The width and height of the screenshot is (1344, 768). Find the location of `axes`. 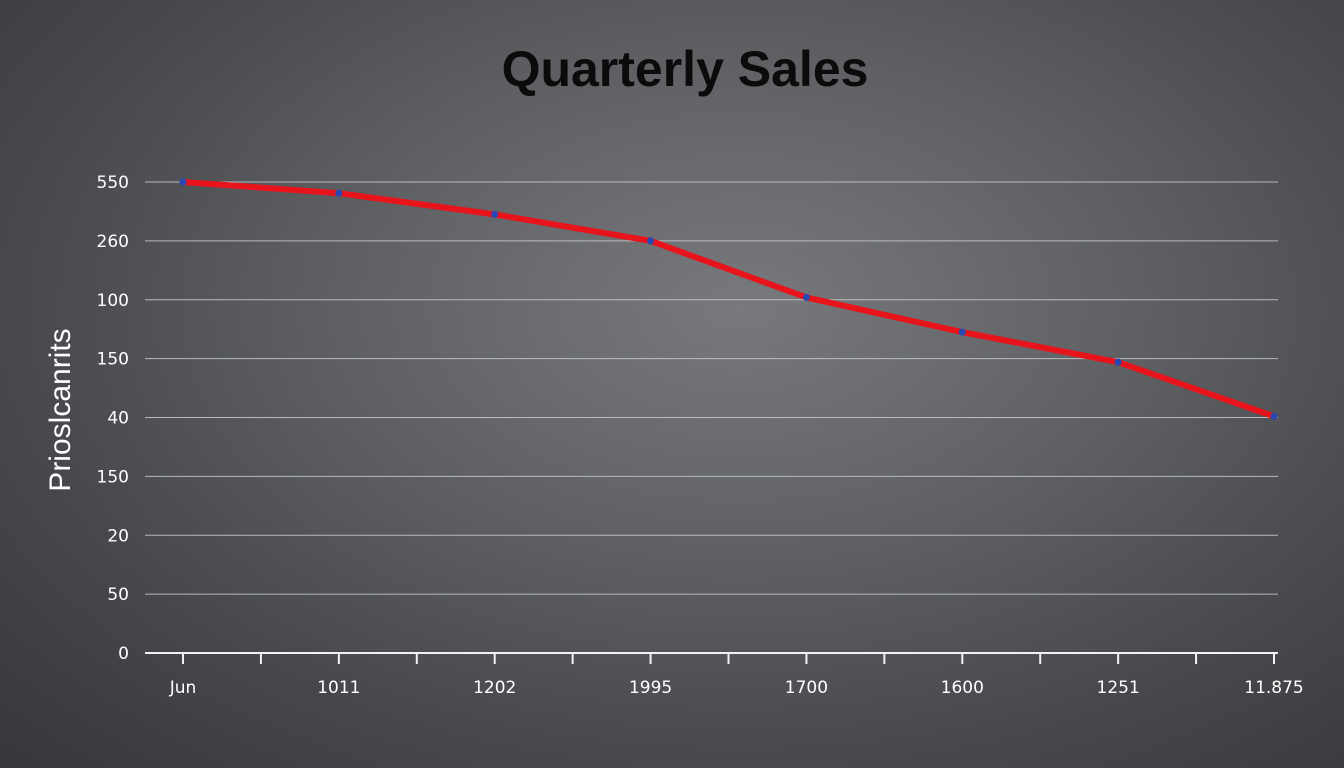

axes is located at coordinates (711, 658).